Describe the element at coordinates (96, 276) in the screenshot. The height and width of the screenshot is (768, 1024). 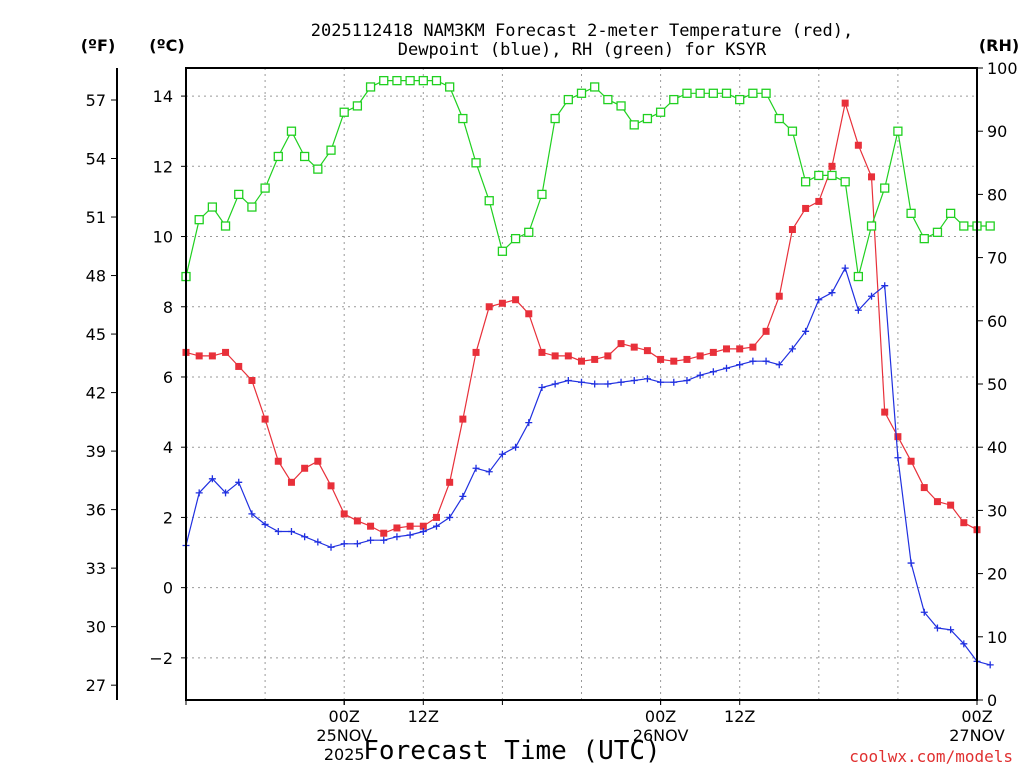
I see `fahrenheit-tick-label: 48` at that location.